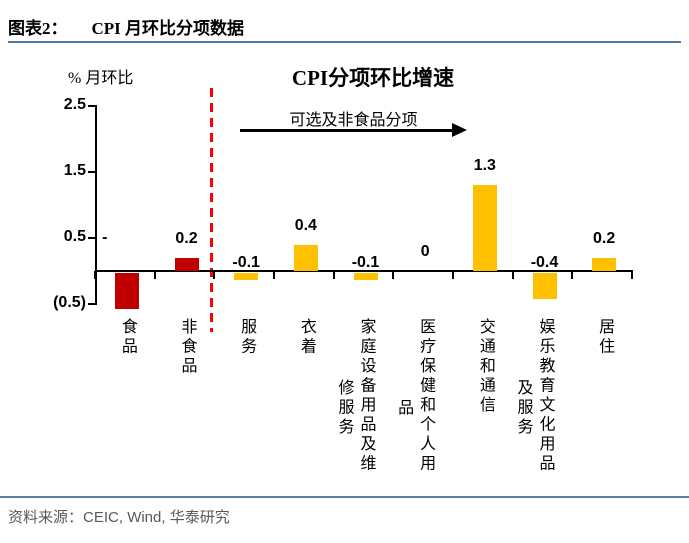  Describe the element at coordinates (211, 210) in the screenshot. I see `category-divider-dashed-line` at that location.